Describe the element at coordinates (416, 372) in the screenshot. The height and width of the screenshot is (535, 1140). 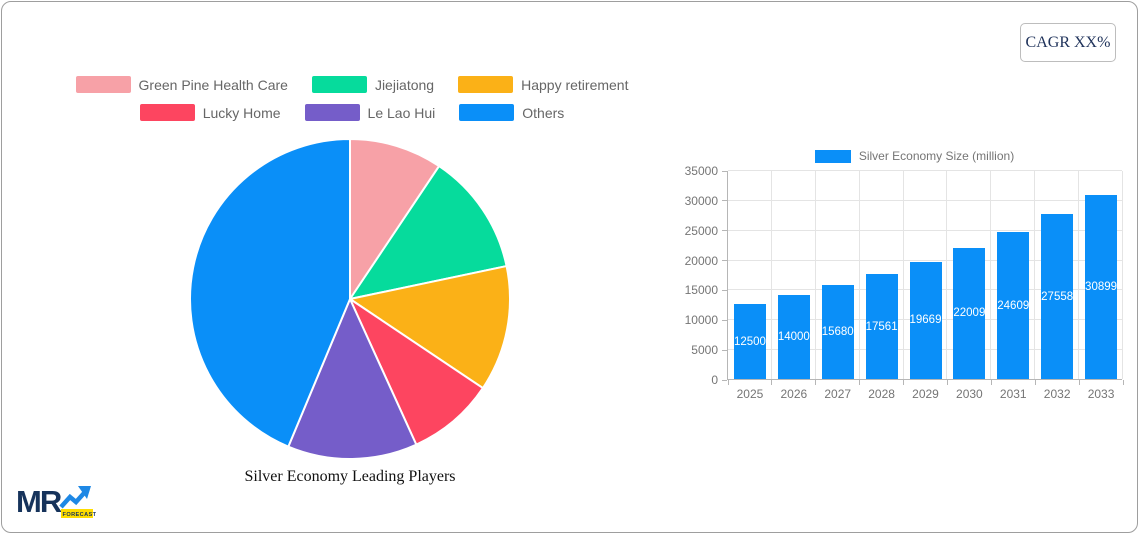
I see `pie-slice-lucky-home` at that location.